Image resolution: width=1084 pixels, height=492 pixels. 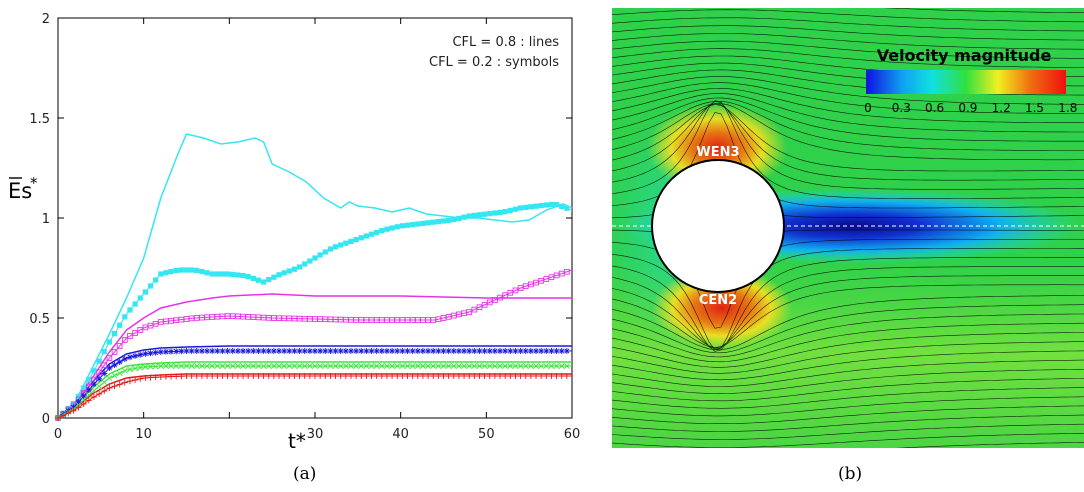 I want to click on cylinder, so click(x=718, y=226).